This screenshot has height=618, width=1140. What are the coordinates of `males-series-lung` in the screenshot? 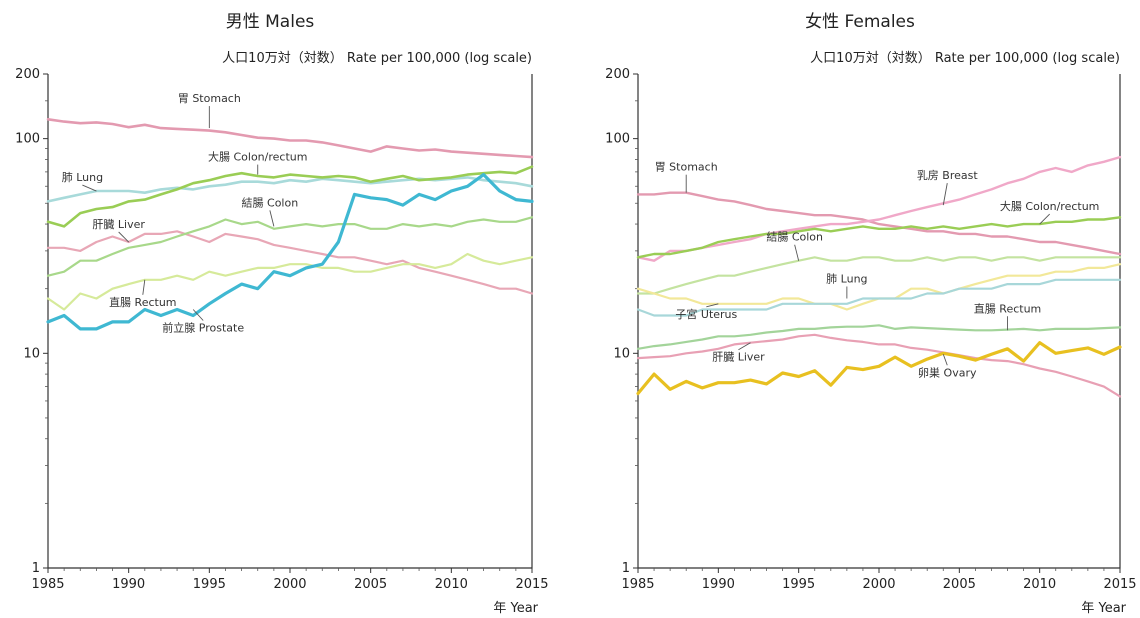 It's located at (290, 189).